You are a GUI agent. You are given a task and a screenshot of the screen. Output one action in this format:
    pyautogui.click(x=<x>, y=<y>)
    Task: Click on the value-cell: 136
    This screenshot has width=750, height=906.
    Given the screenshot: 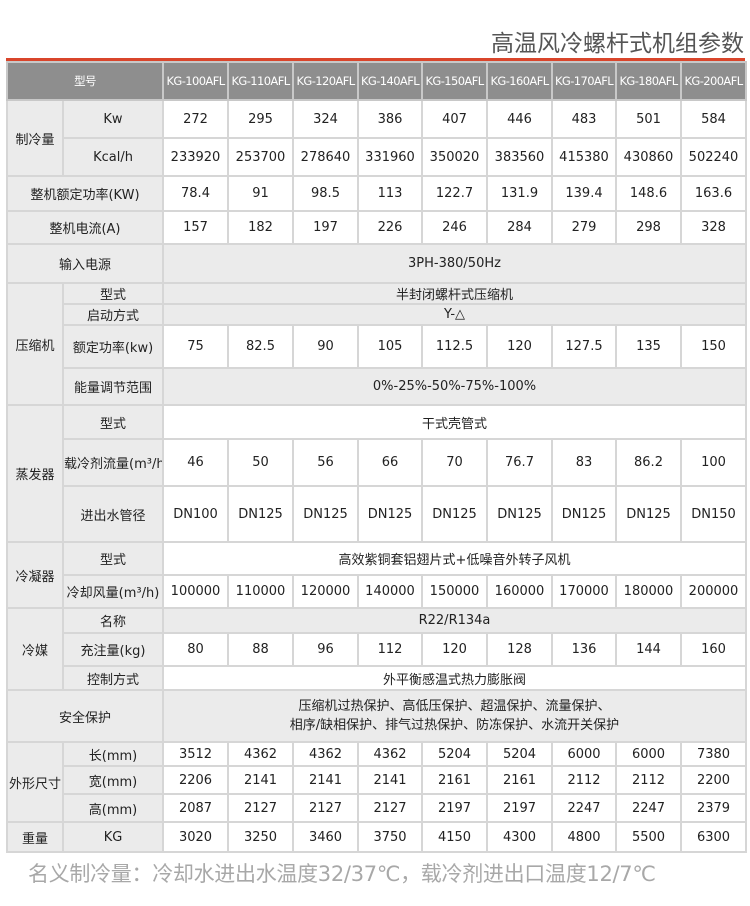 What is the action you would take?
    pyautogui.click(x=584, y=649)
    